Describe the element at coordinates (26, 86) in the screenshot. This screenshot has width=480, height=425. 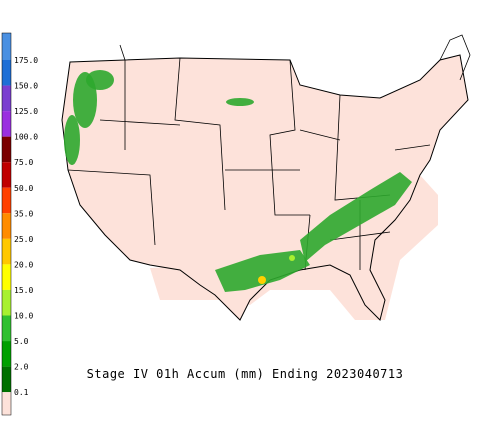
I see `legend-label: 150.0` at that location.